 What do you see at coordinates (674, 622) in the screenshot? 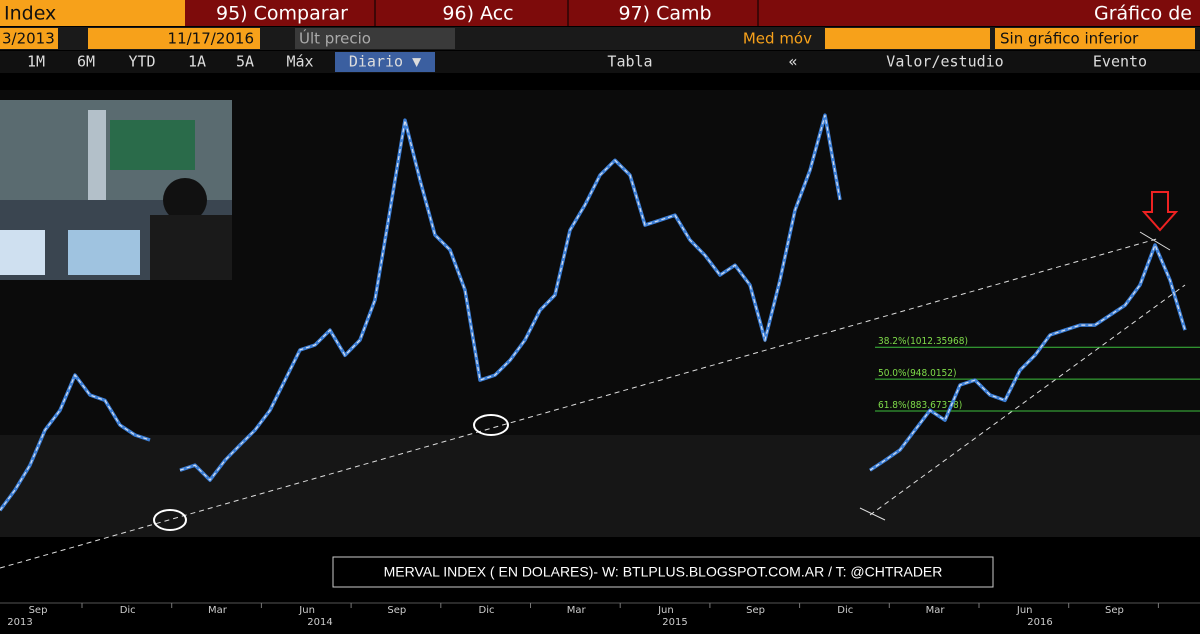
I see `x-year-label: 2015` at bounding box center [674, 622].